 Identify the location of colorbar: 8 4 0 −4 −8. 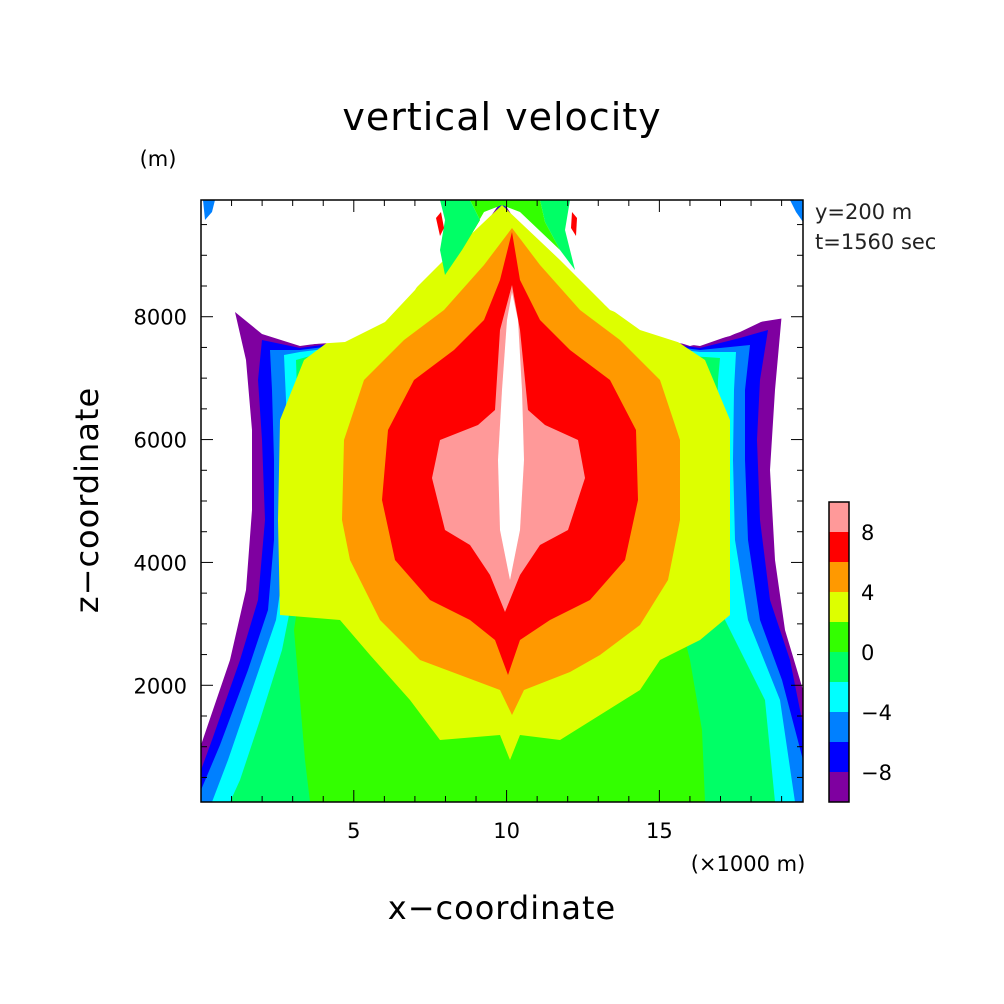
(860, 652).